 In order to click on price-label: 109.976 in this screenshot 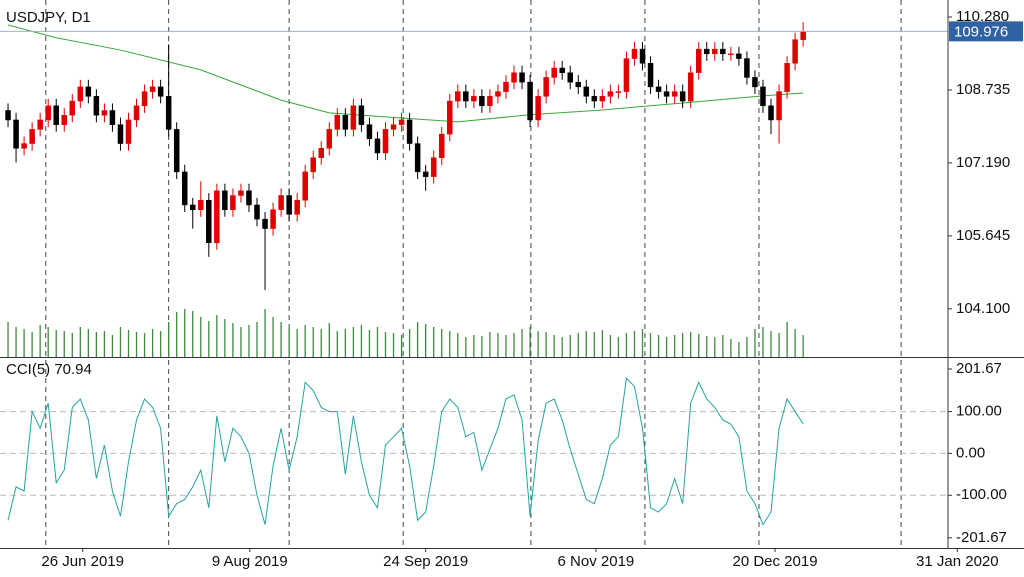, I will do `click(981, 31)`.